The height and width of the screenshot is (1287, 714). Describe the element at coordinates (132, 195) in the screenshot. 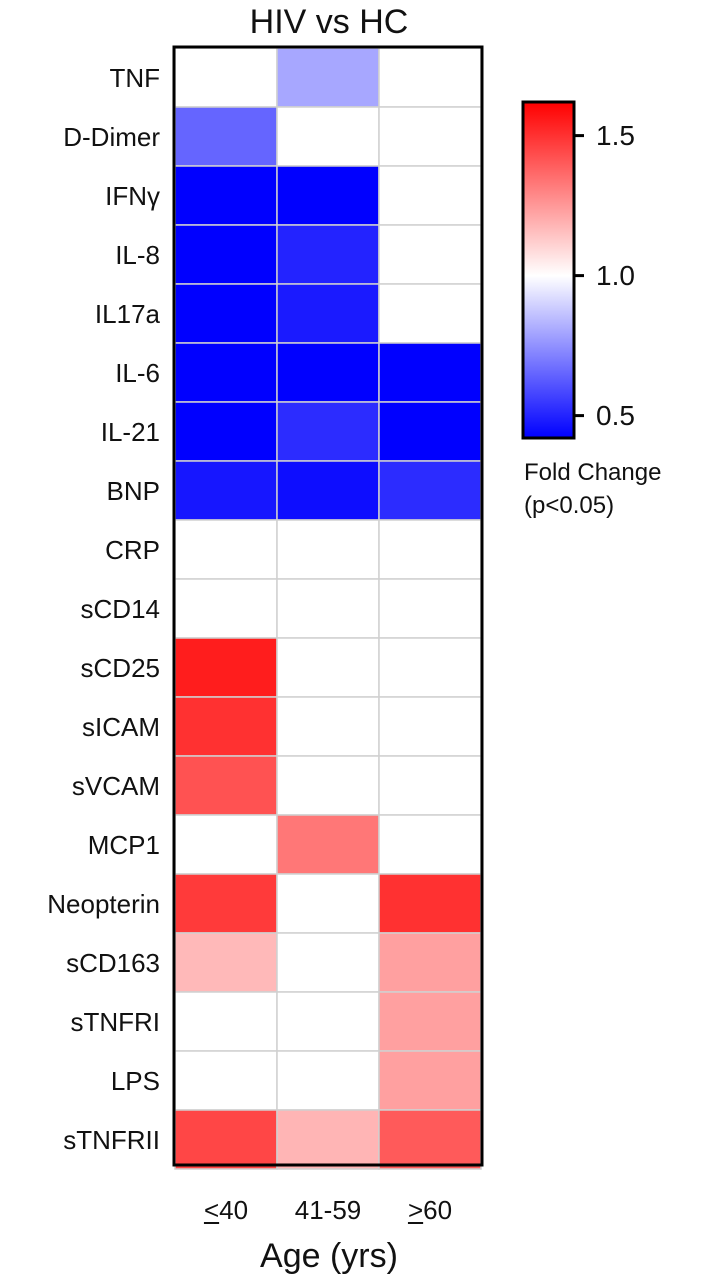

I see `row-label: IFNγ` at that location.